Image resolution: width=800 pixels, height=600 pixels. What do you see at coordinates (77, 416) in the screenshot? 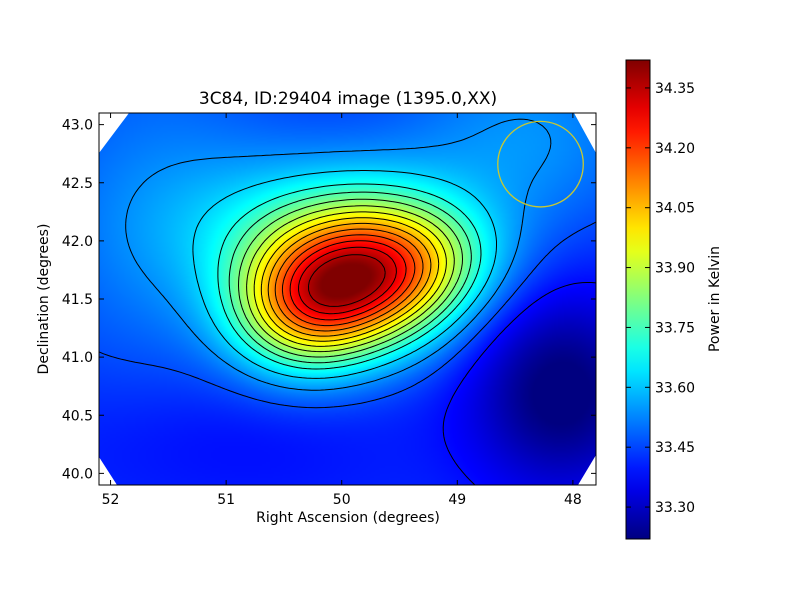
I see `y-tick-label: 40.5` at bounding box center [77, 416].